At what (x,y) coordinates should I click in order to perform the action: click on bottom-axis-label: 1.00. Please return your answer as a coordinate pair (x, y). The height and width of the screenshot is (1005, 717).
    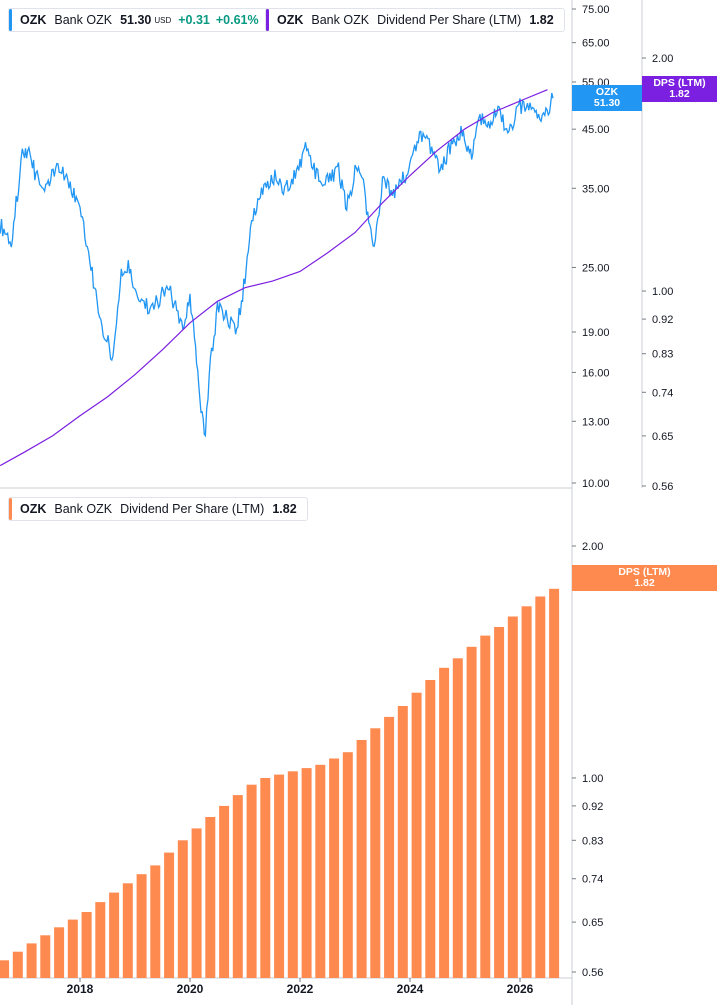
    Looking at the image, I should click on (592, 779).